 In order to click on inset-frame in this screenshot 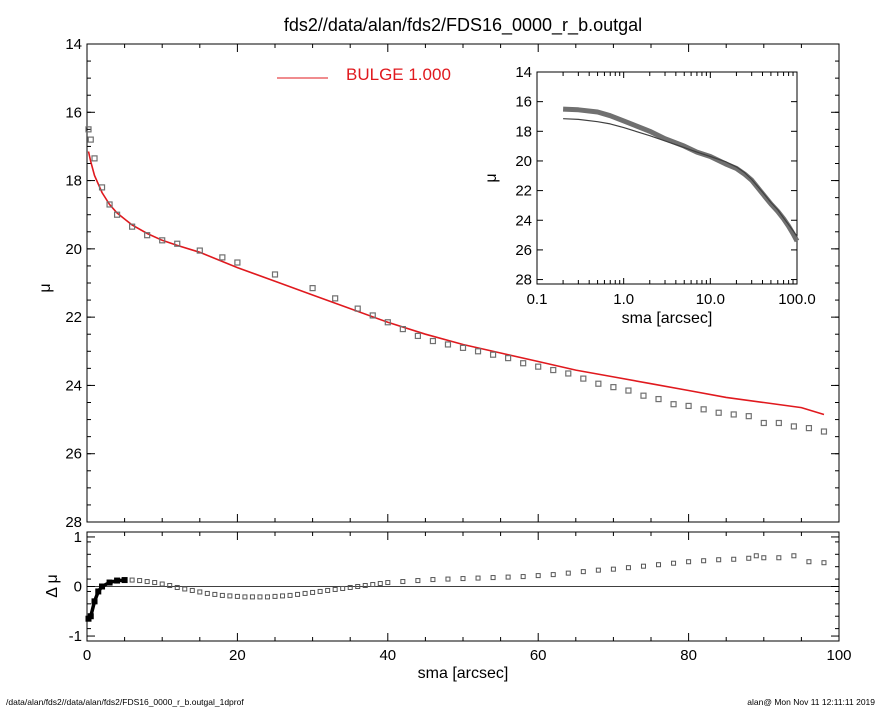, I will do `click(667, 178)`.